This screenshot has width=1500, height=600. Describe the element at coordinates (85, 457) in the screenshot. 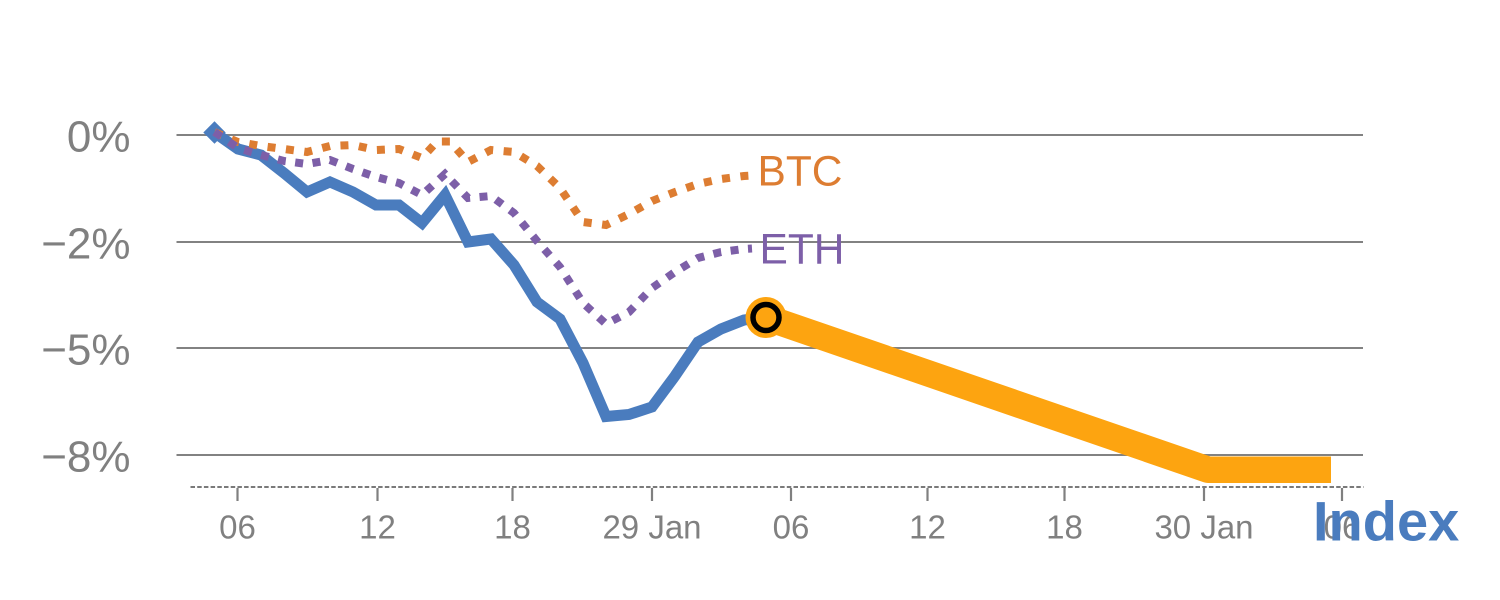

I see `svg-text: −8%` at that location.